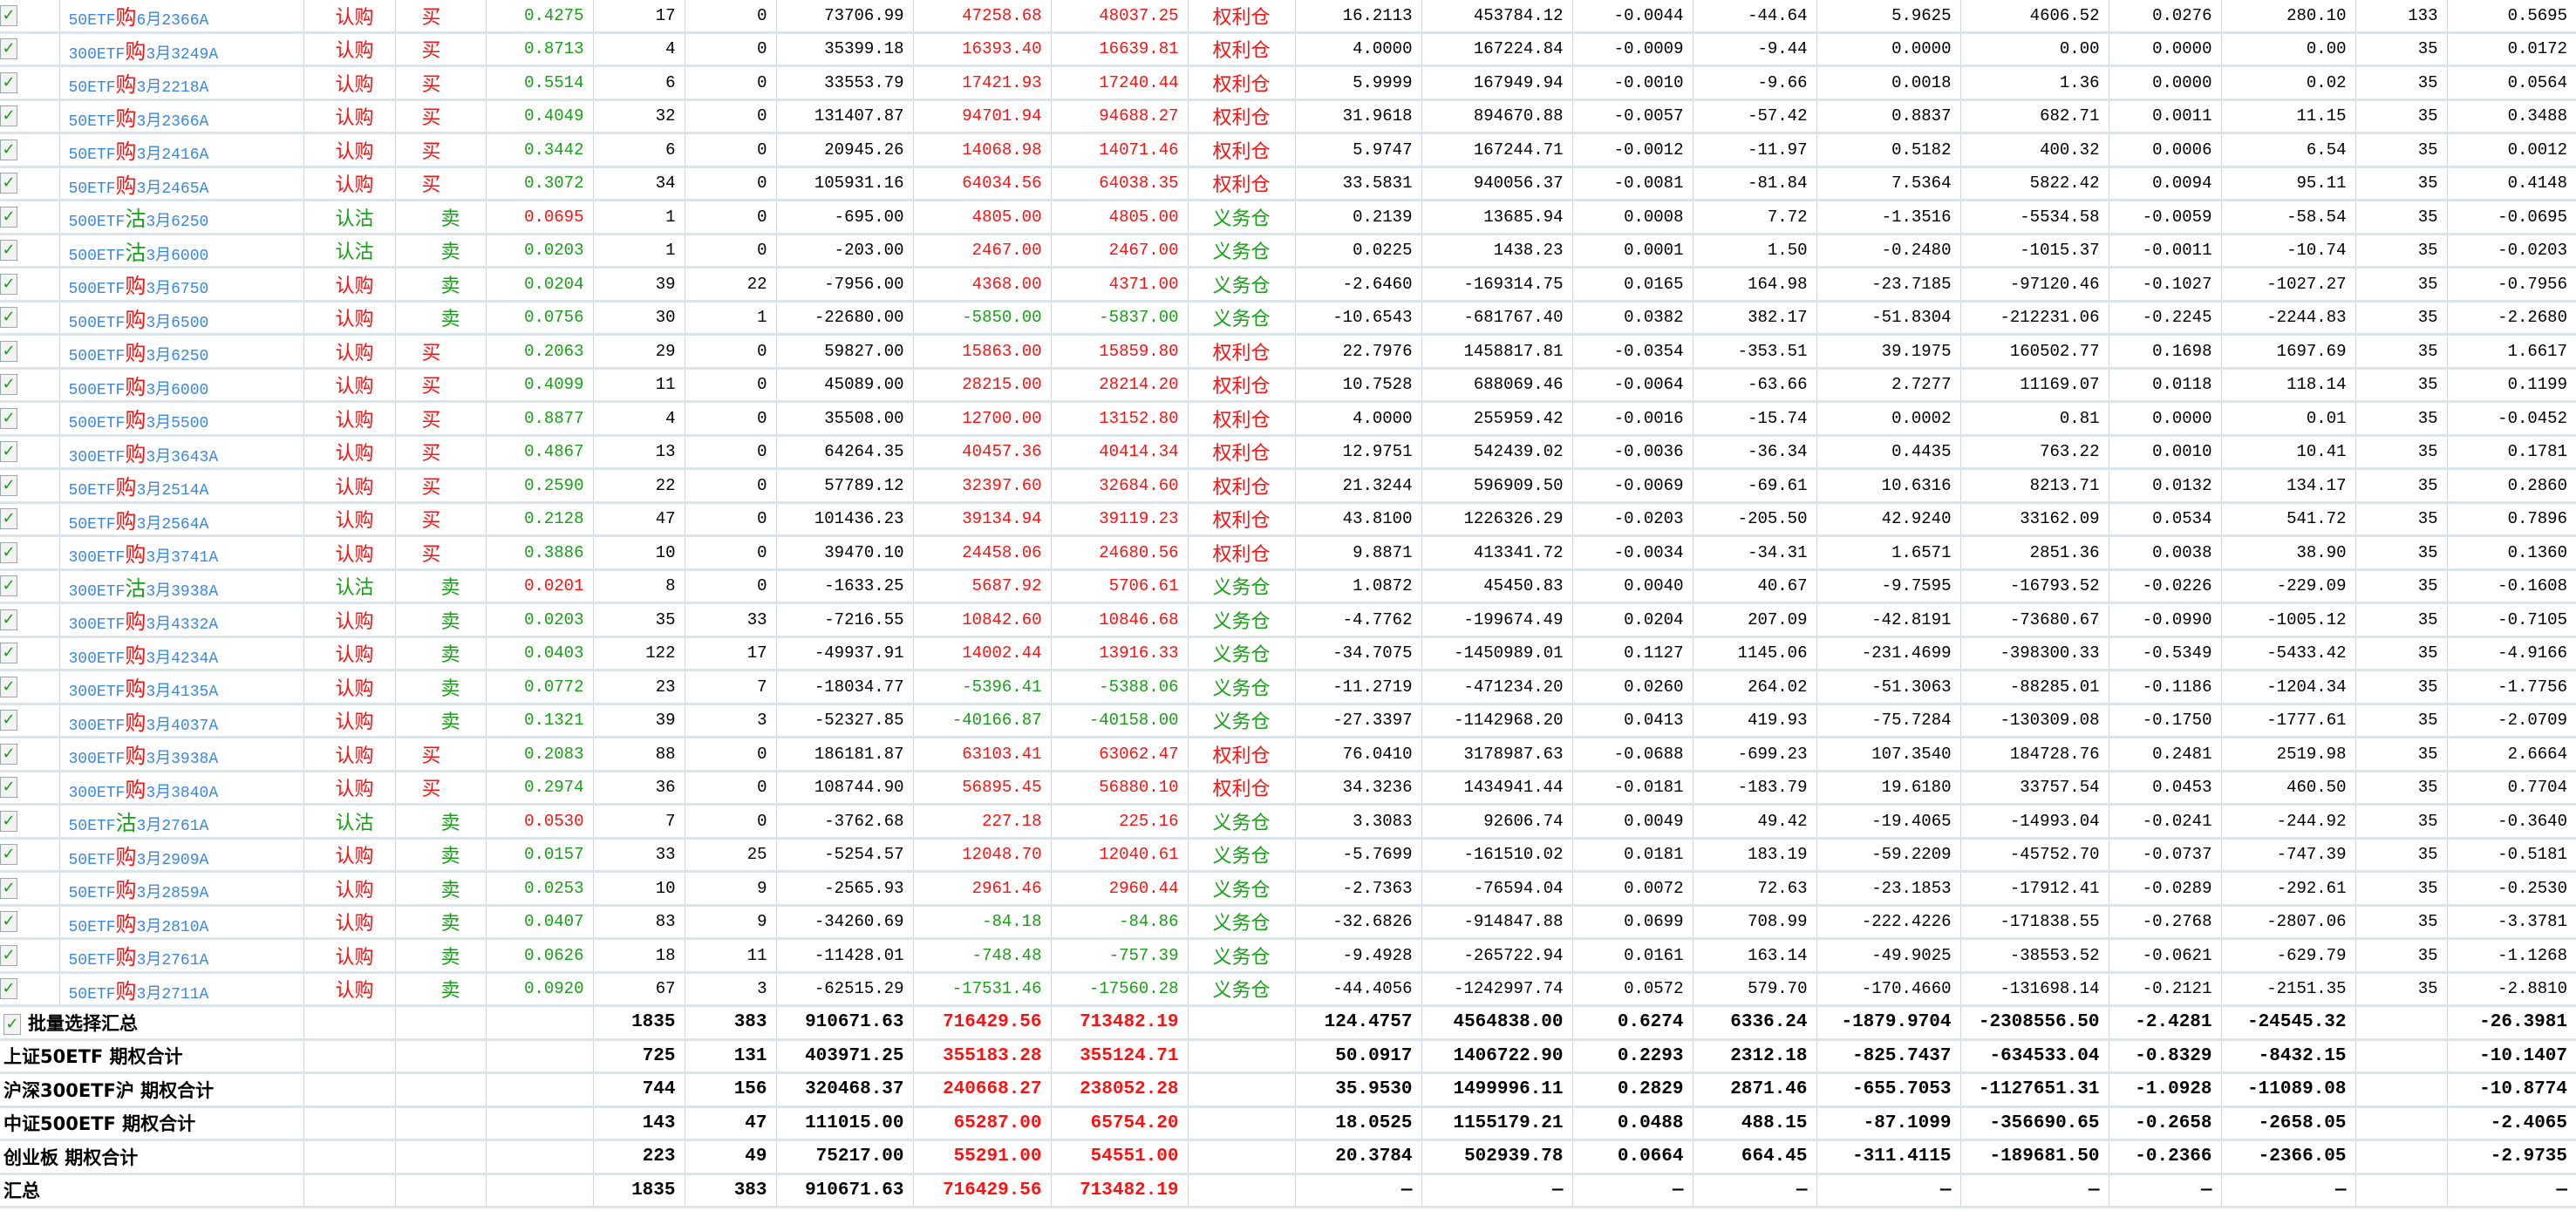 This screenshot has width=2576, height=1211. I want to click on option-name-cell: 500ETF购3月5500, so click(181, 419).